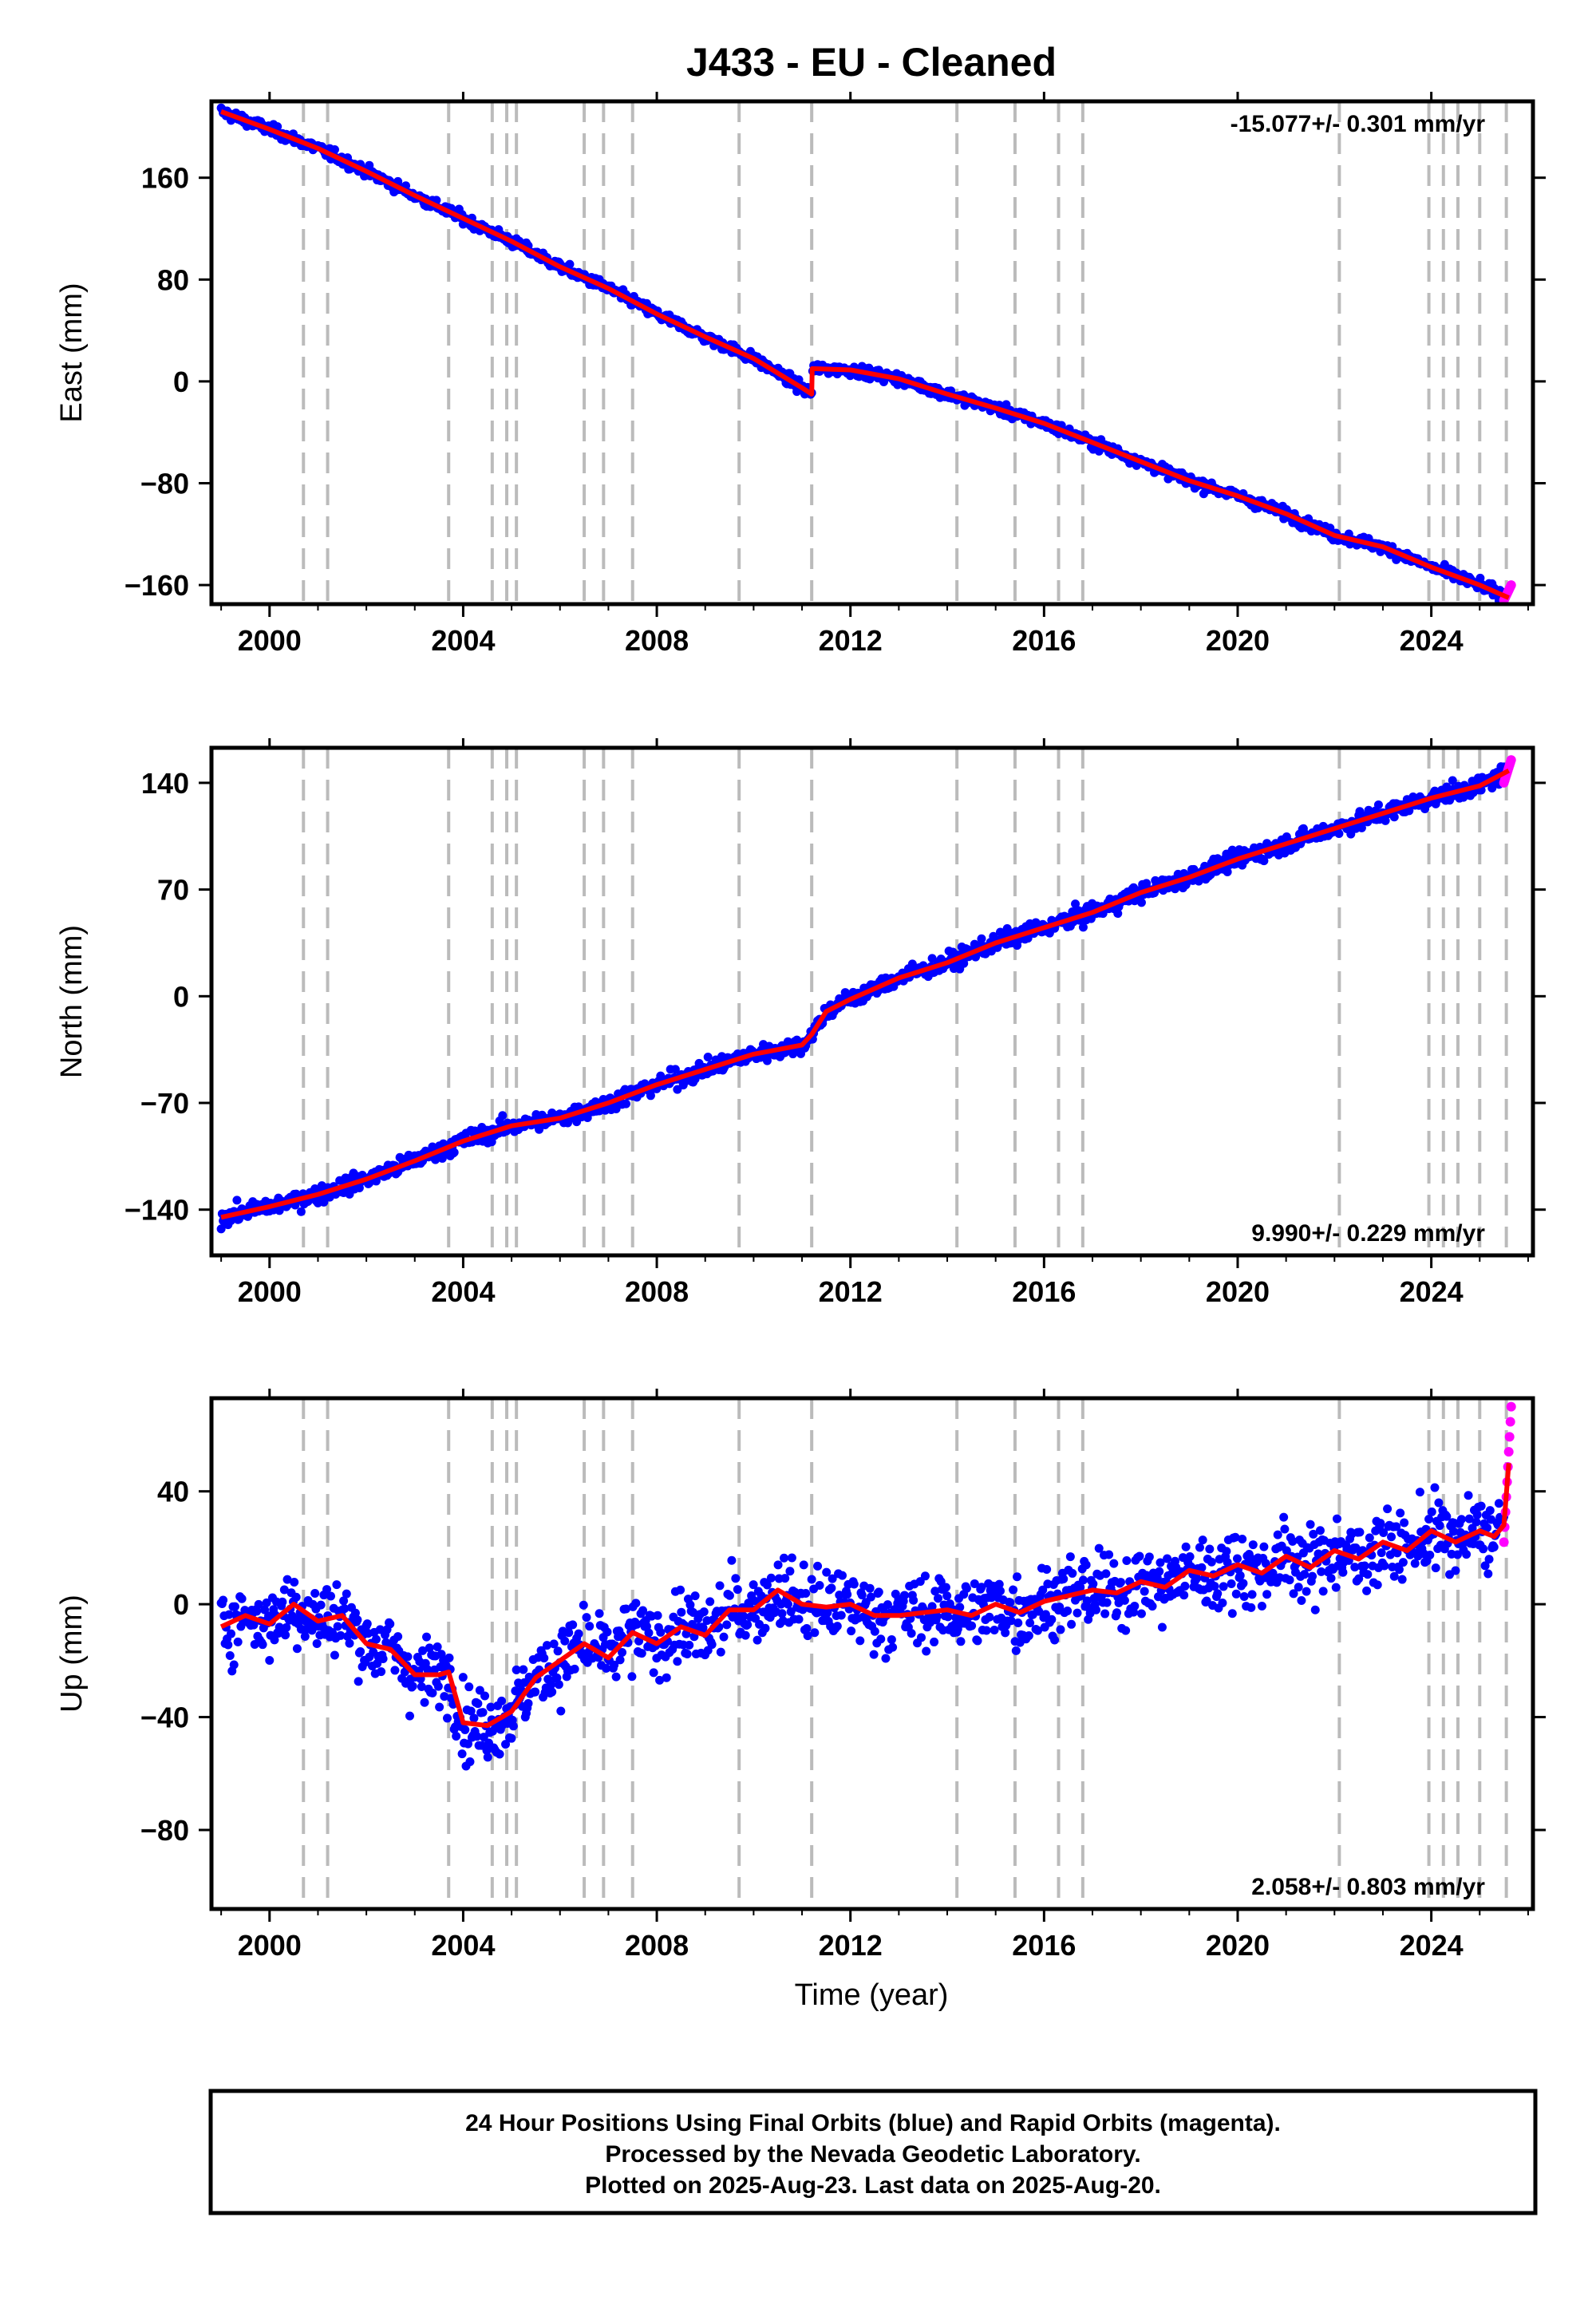 This screenshot has height=2316, width=1596. Describe the element at coordinates (1432, 1945) in the screenshot. I see `x-tick-label: 2024` at that location.